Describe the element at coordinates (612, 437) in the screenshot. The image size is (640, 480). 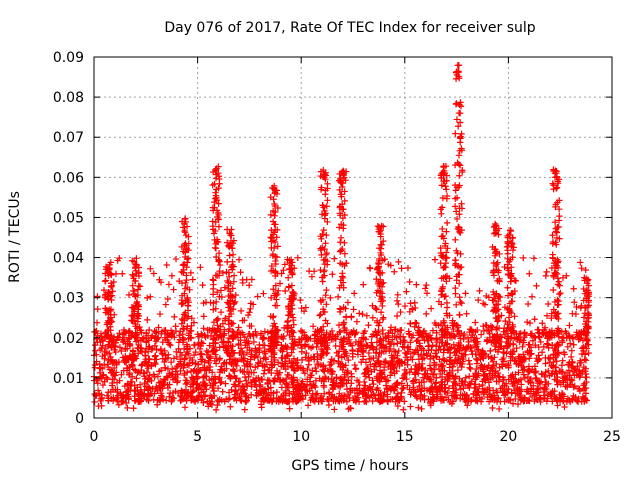
I see `x-tick-label: 25` at that location.